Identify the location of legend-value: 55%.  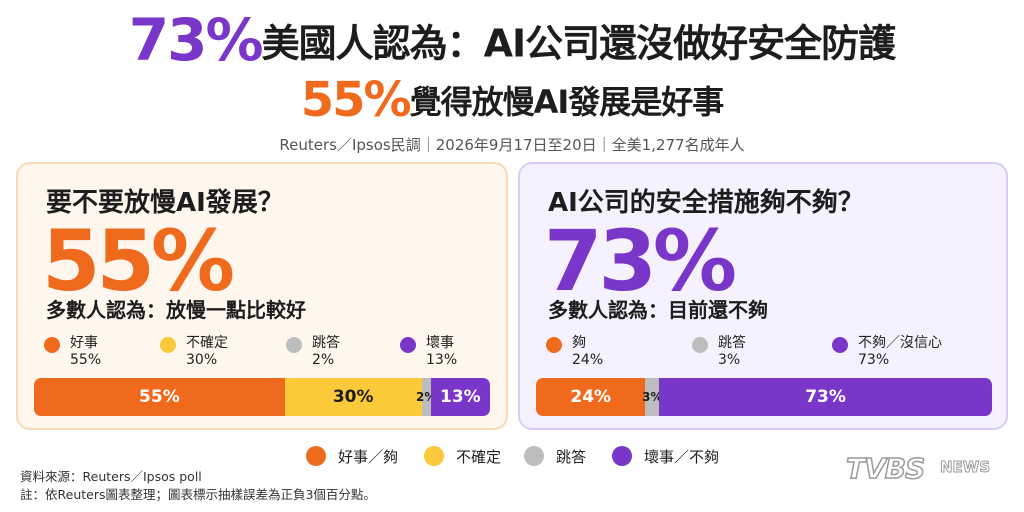
(86, 360).